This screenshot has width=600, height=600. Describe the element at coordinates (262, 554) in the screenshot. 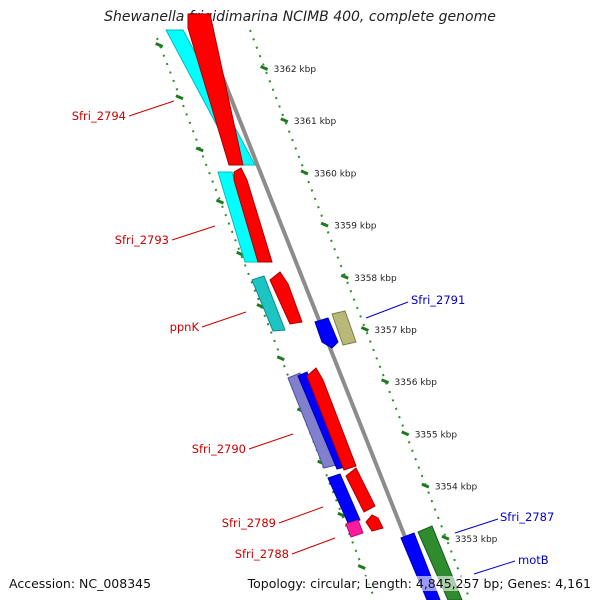

I see `label-sfri-2788: Sfri_2788` at that location.